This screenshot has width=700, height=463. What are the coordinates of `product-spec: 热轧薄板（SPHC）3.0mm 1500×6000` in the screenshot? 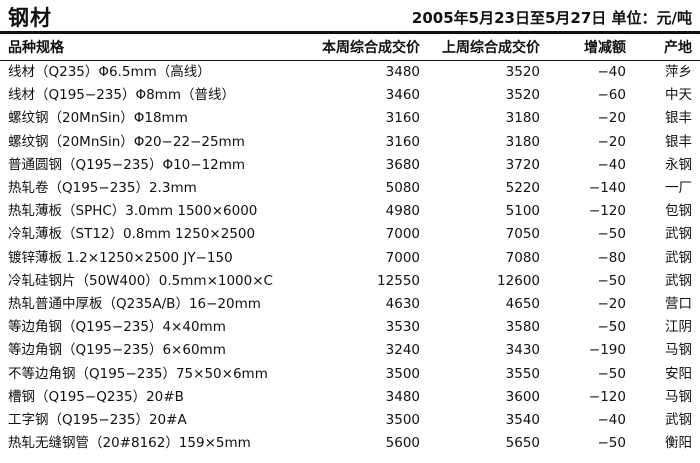 It's located at (133, 211).